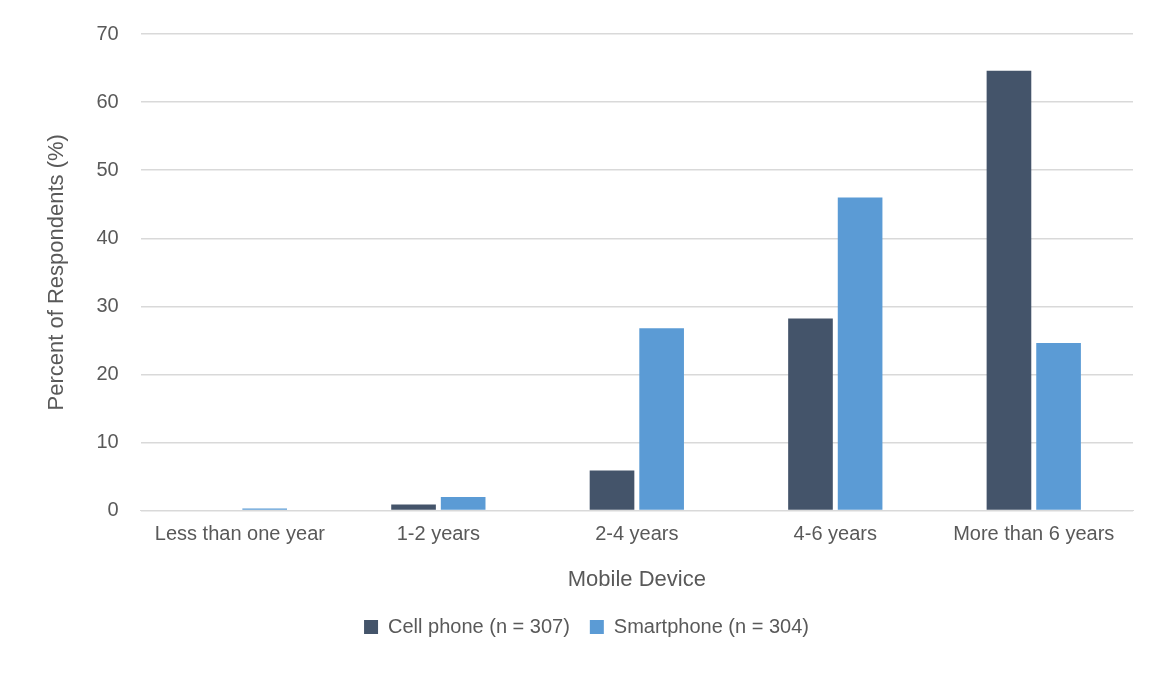 Image resolution: width=1158 pixels, height=677 pixels. I want to click on y-tick-label: 10, so click(107, 441).